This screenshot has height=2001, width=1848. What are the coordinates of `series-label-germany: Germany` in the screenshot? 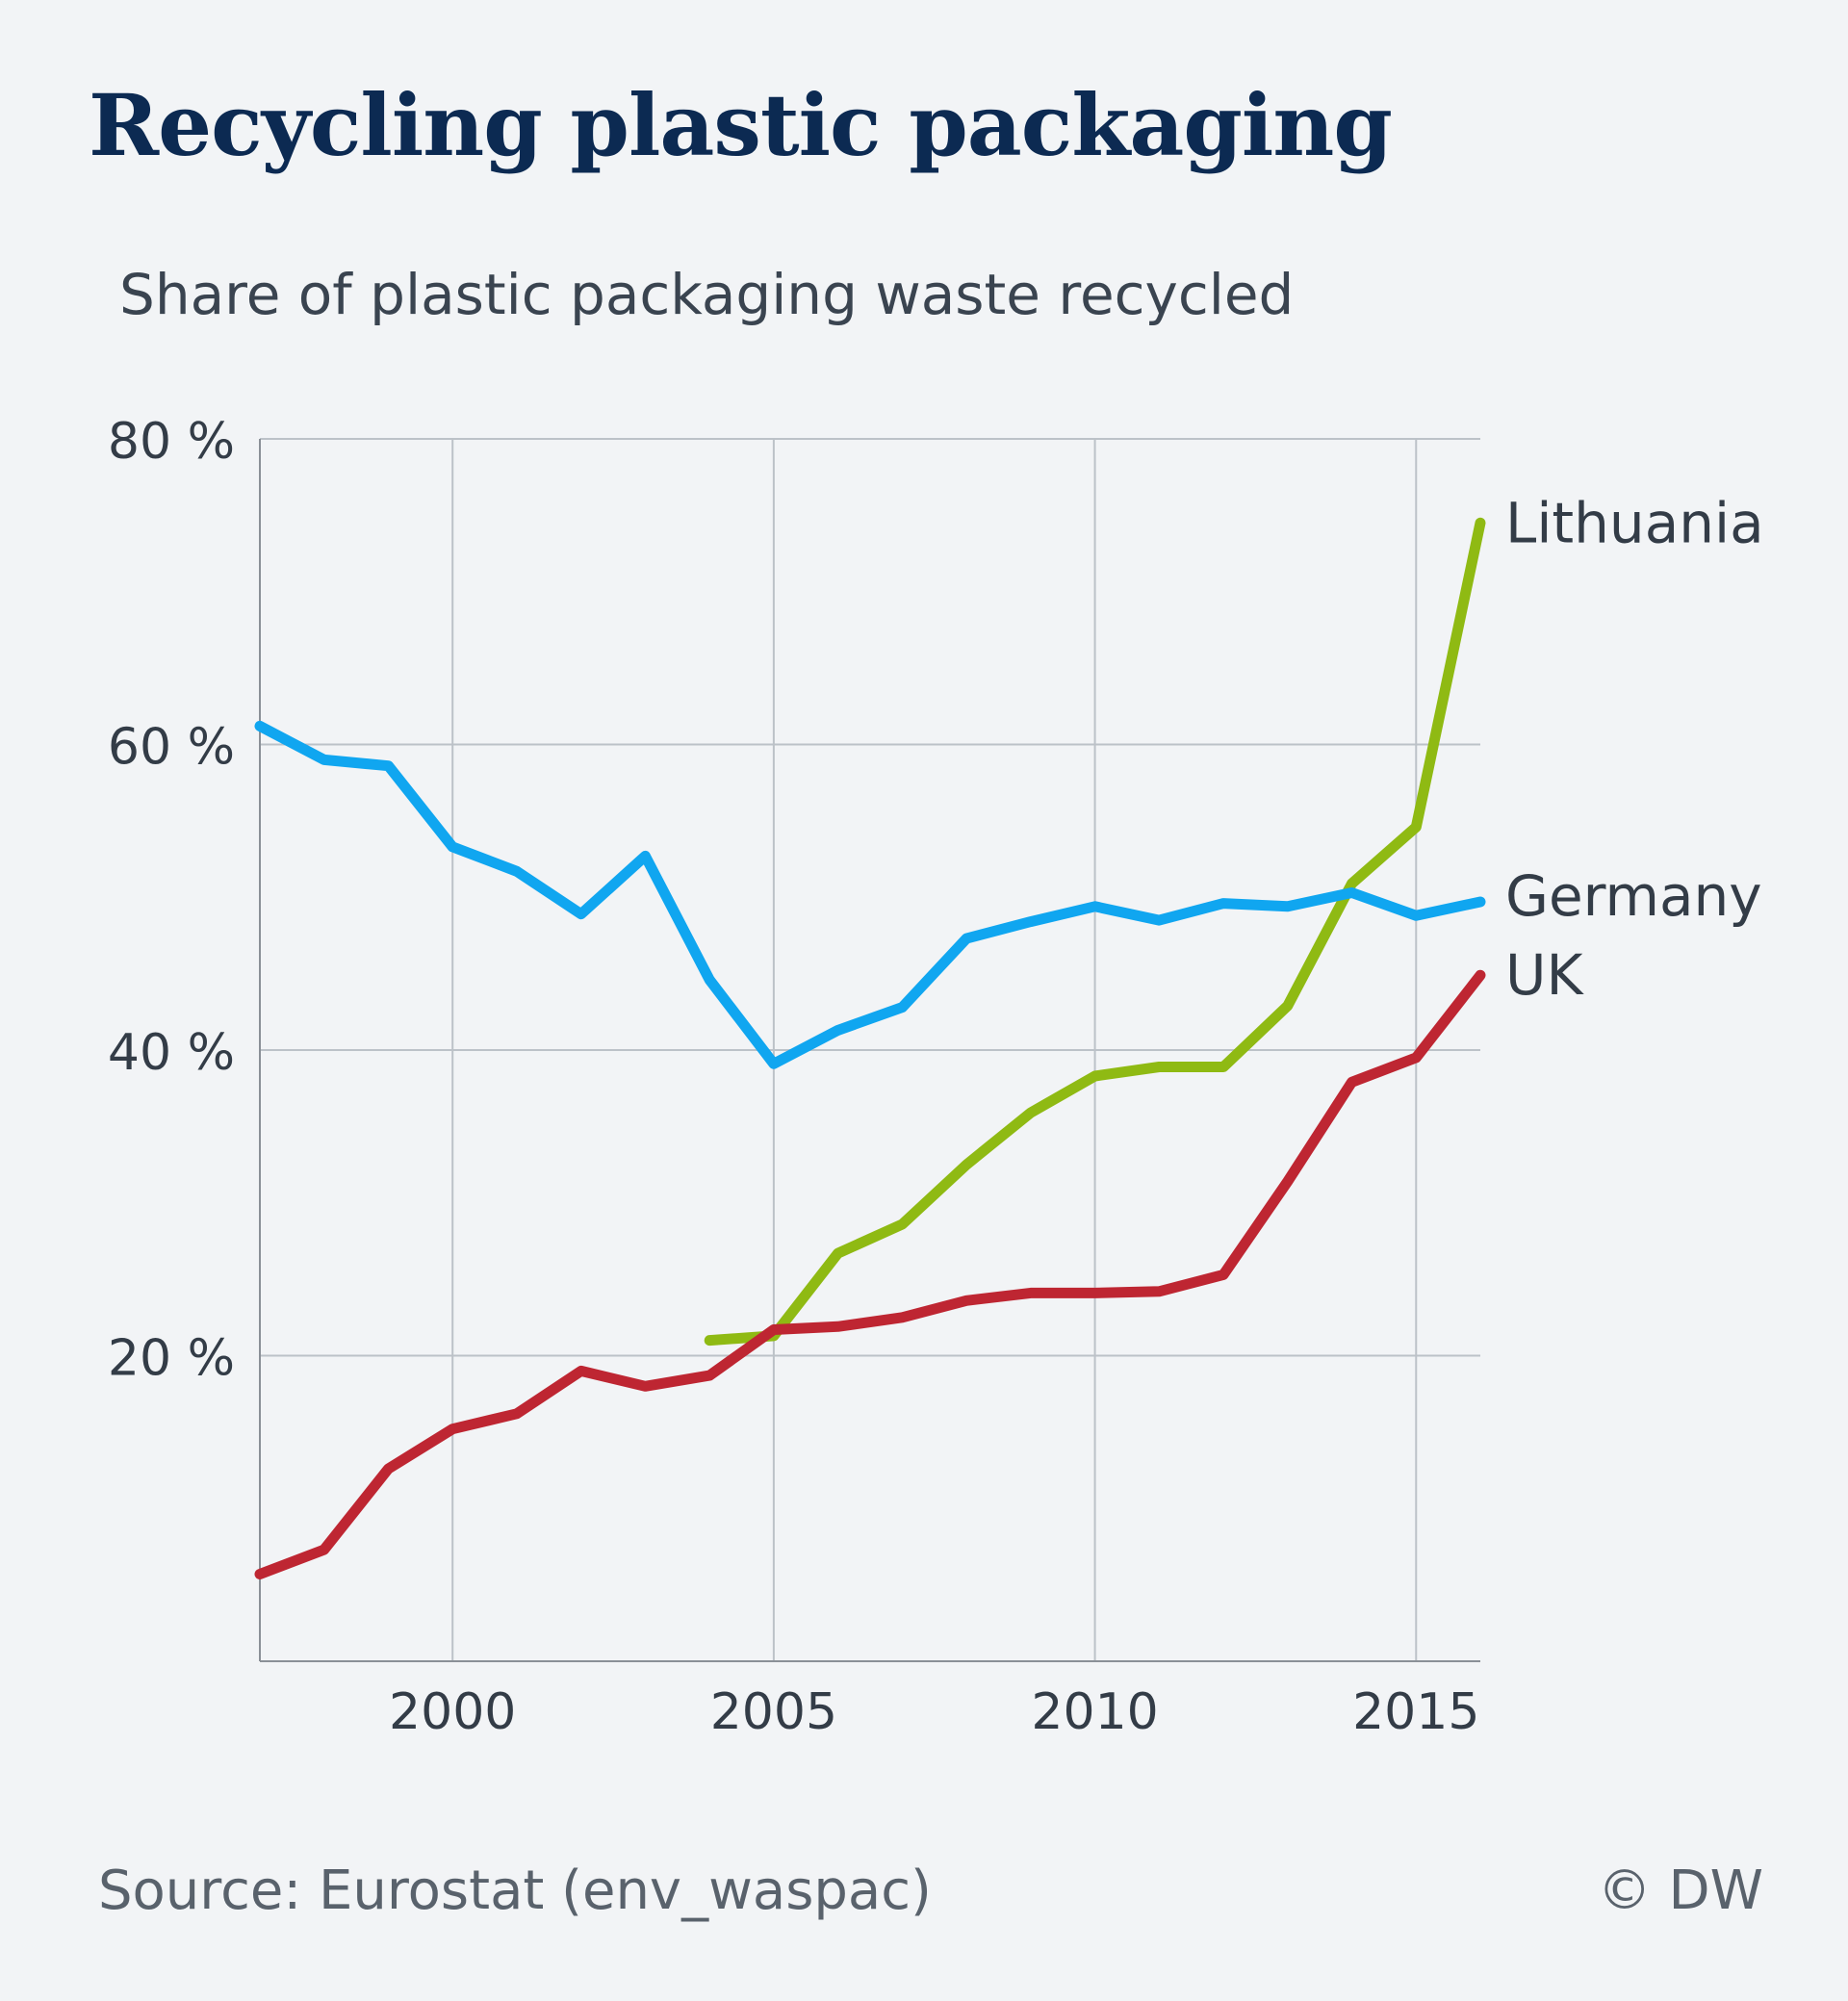 It's located at (1633, 896).